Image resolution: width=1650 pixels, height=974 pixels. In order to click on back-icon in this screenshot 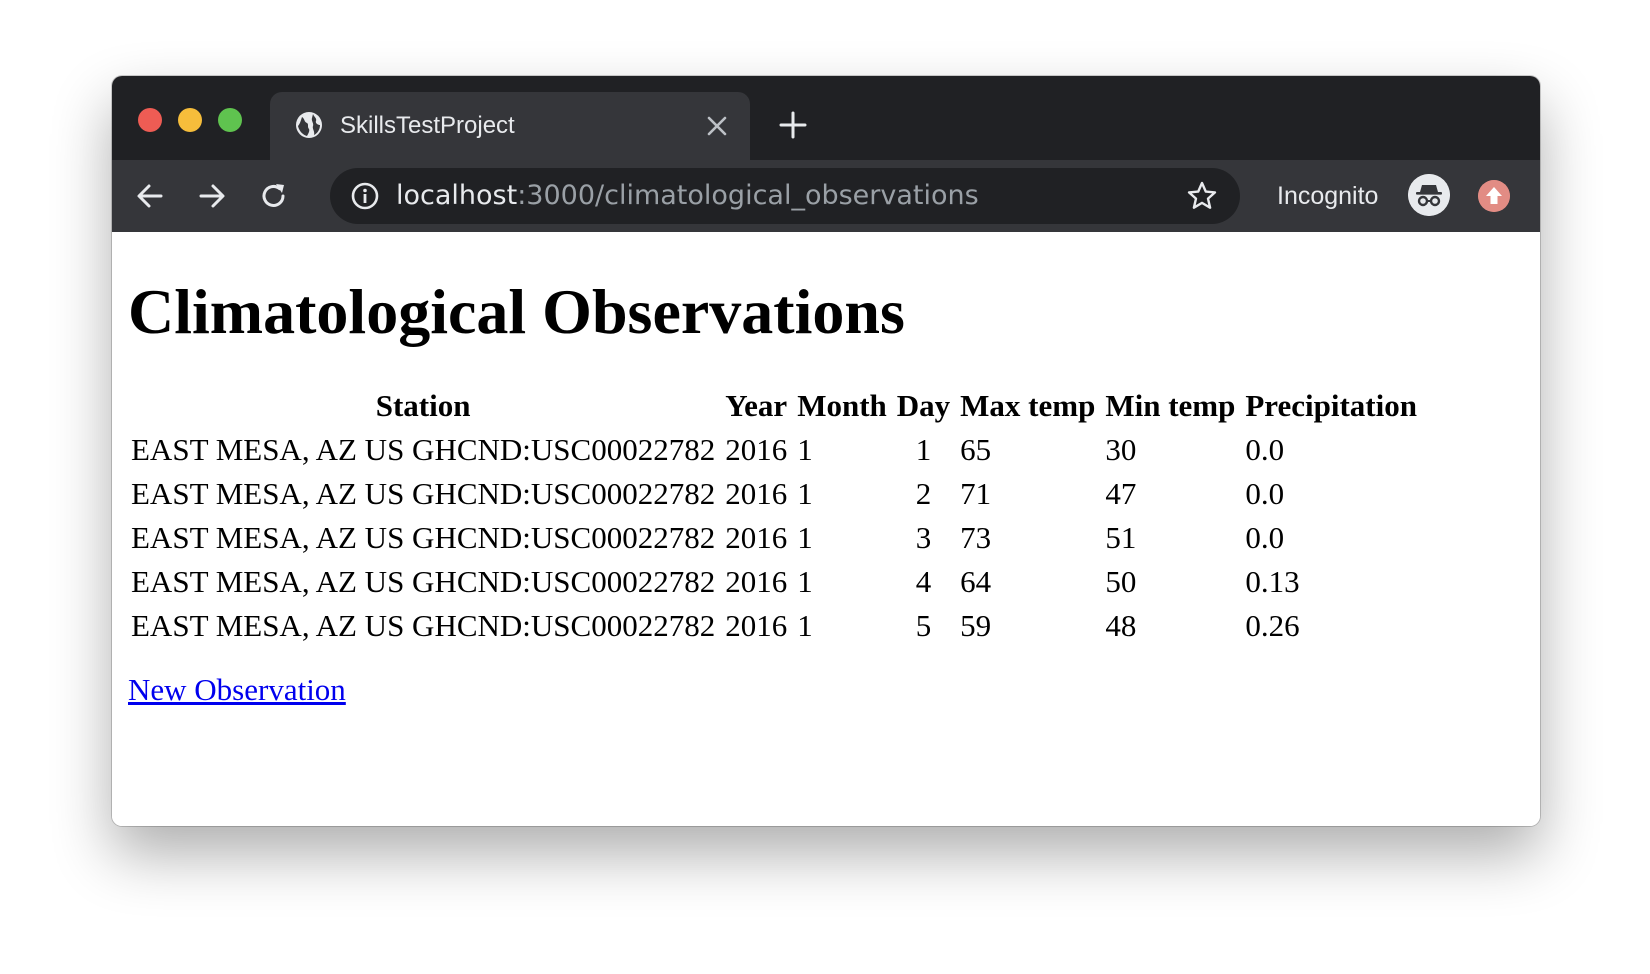, I will do `click(150, 196)`.